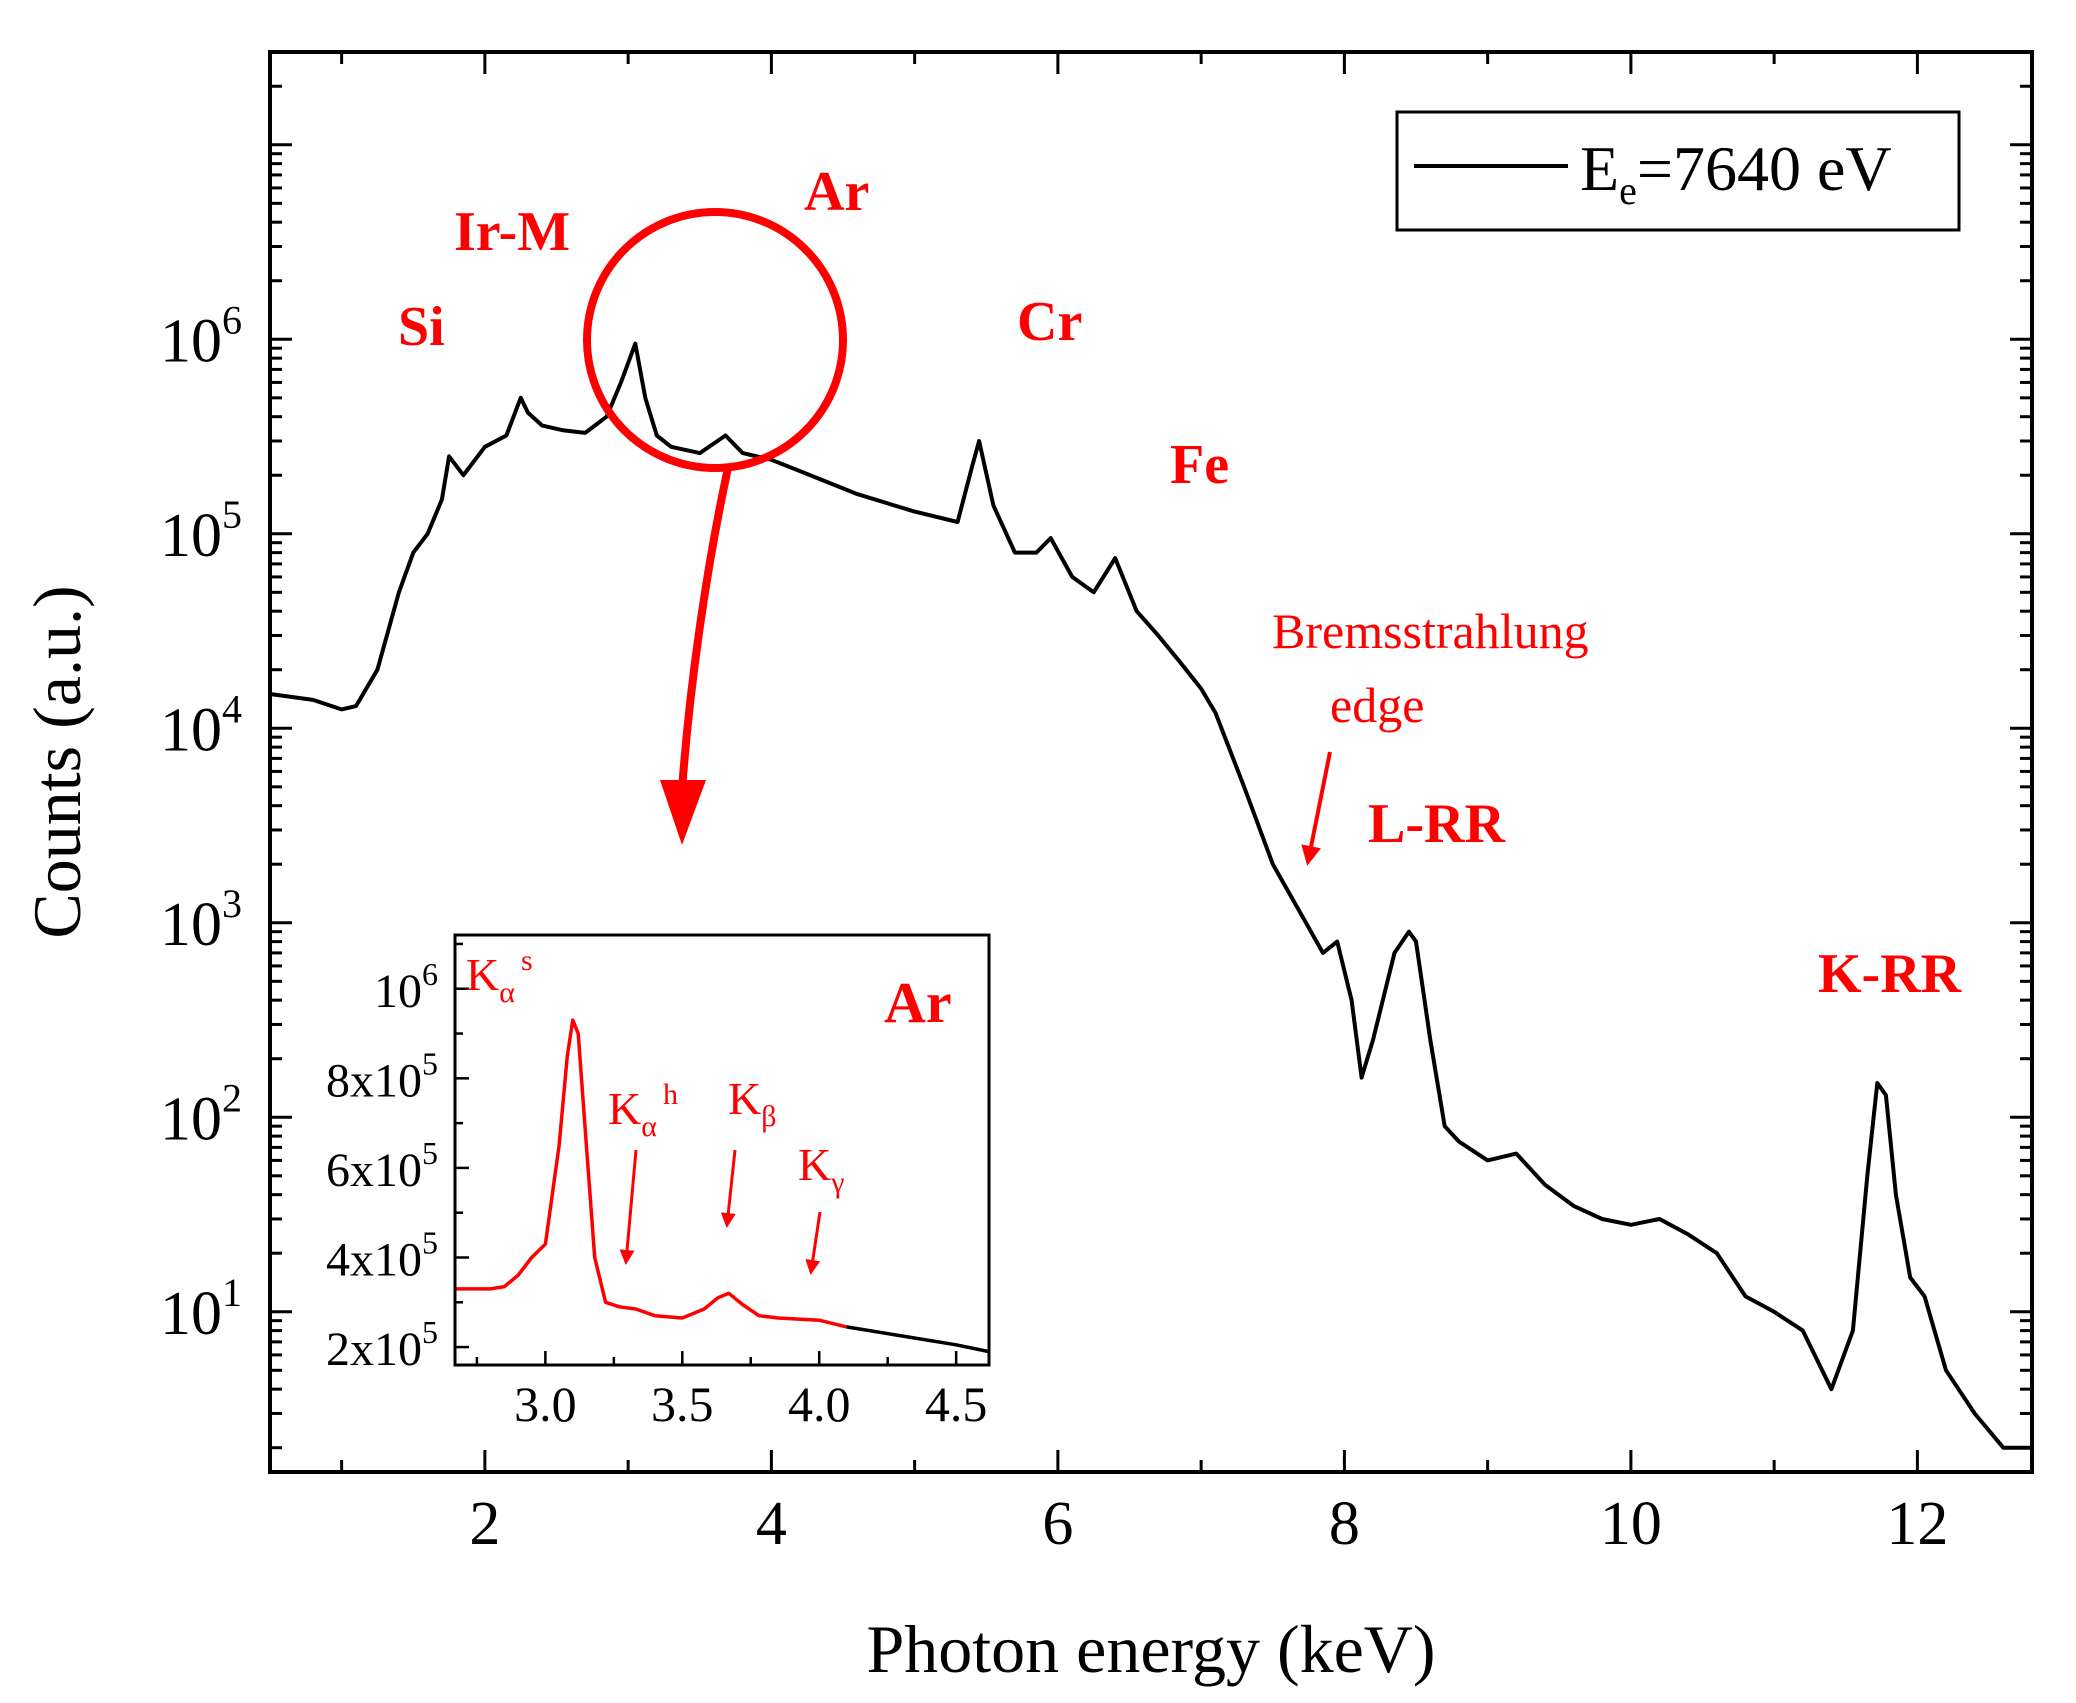 This screenshot has width=2076, height=1703. I want to click on y-tick-label: 10⁴, so click(201, 725).